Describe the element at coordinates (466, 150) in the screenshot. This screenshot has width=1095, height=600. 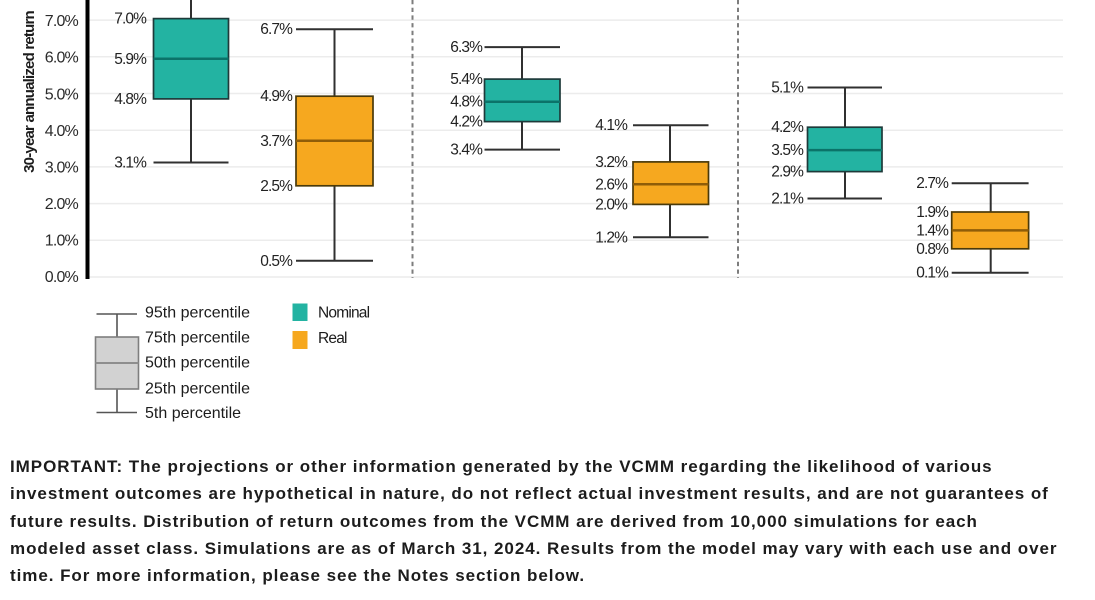
I see `svg-text: 3.4%` at that location.